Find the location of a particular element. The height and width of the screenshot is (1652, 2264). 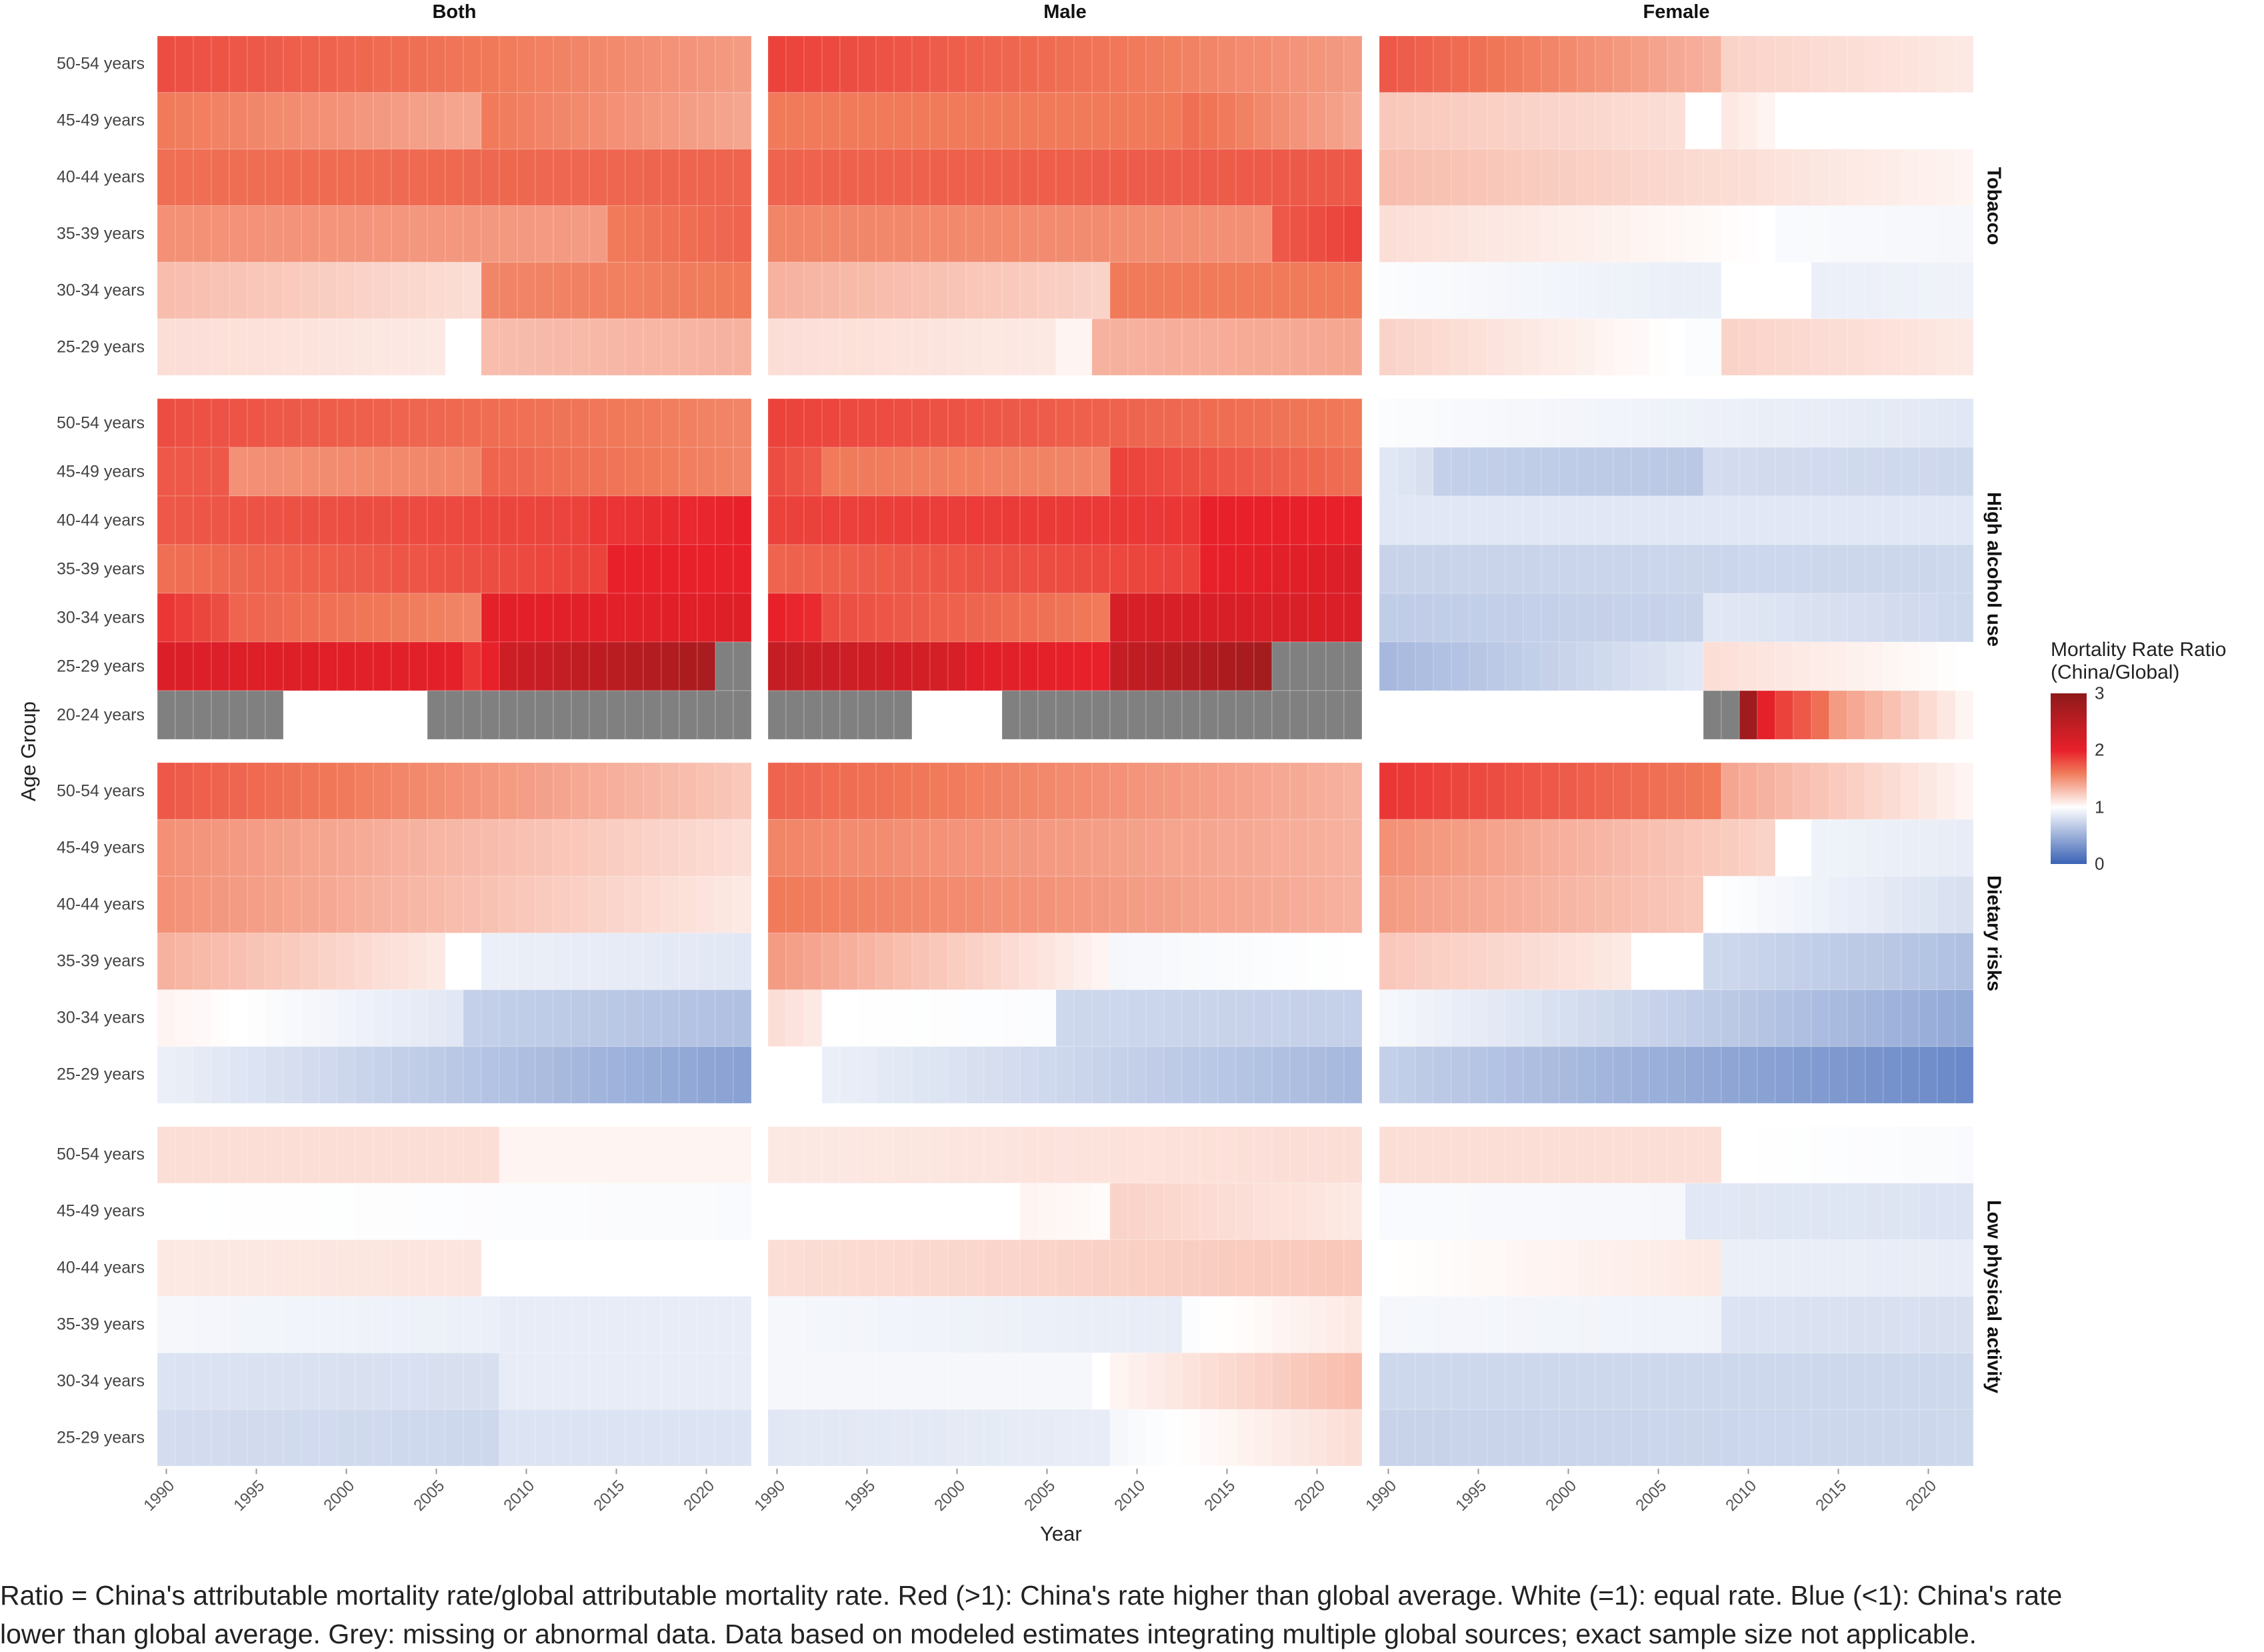

facet-label: High alcohol use is located at coordinates (1994, 569).